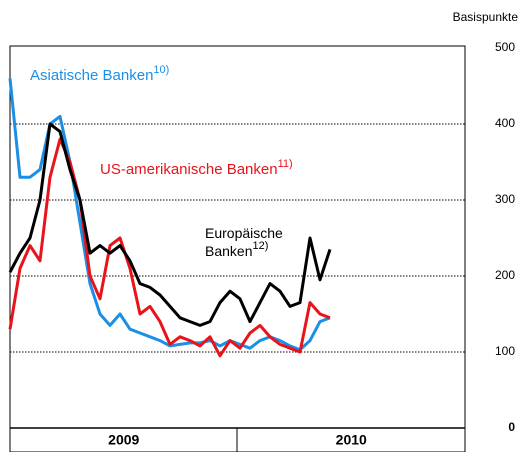  Describe the element at coordinates (505, 47) in the screenshot. I see `y-tick-label: 500` at that location.